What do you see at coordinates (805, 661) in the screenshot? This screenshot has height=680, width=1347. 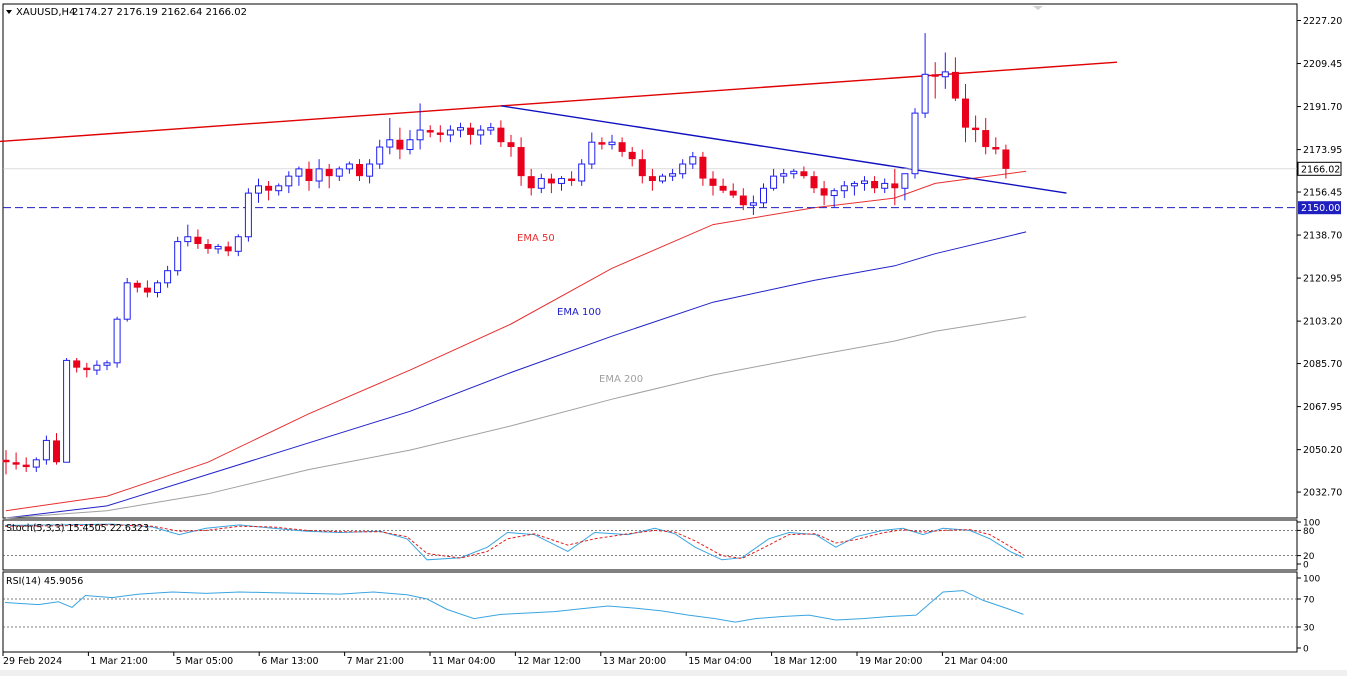 I see `time-label: 18 Mar 12:00` at bounding box center [805, 661].